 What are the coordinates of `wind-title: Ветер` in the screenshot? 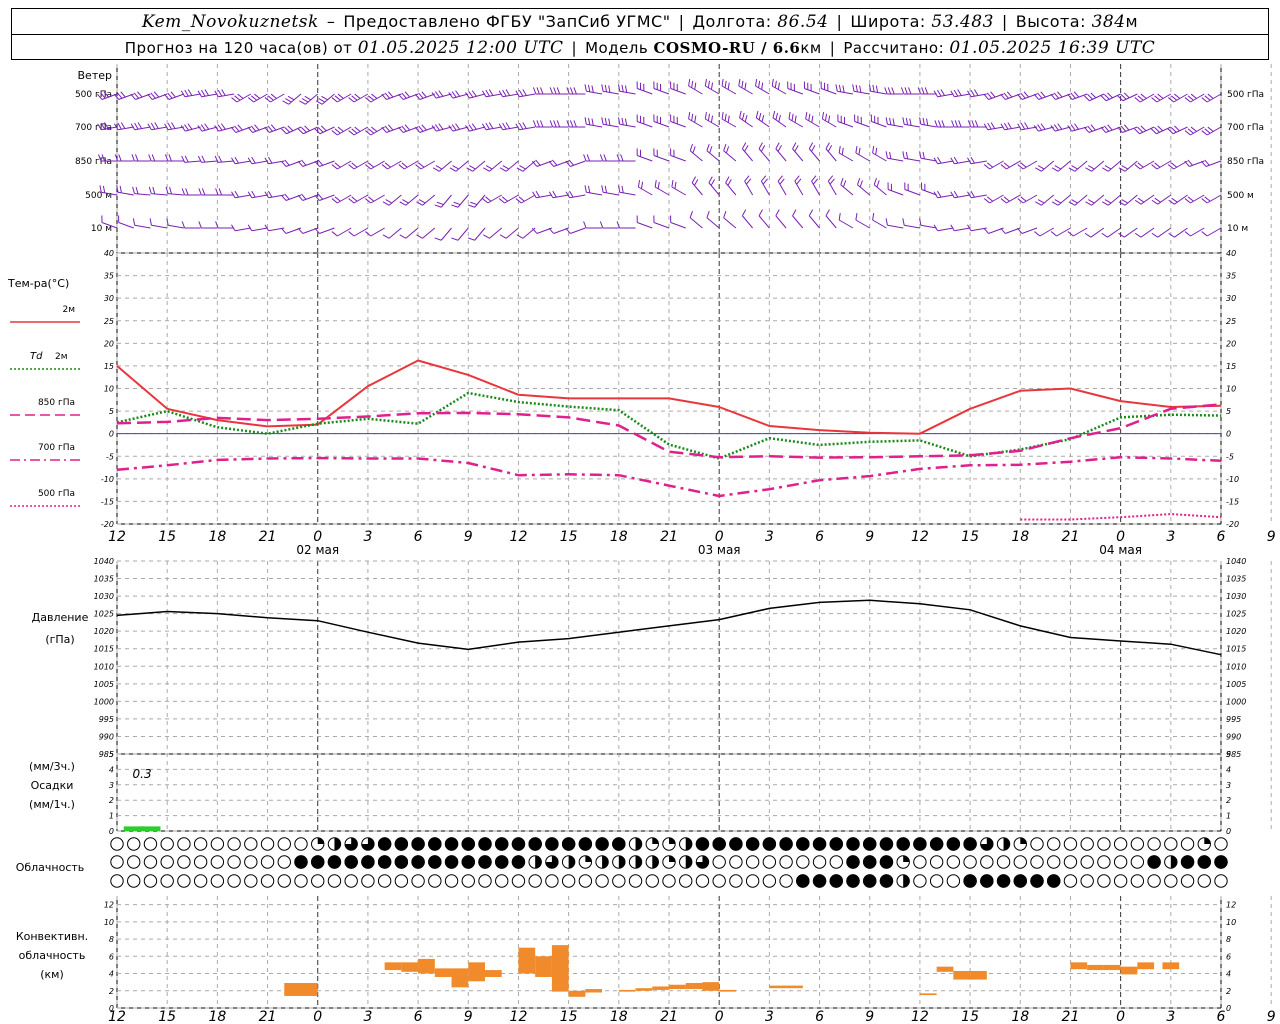 It's located at (95, 75).